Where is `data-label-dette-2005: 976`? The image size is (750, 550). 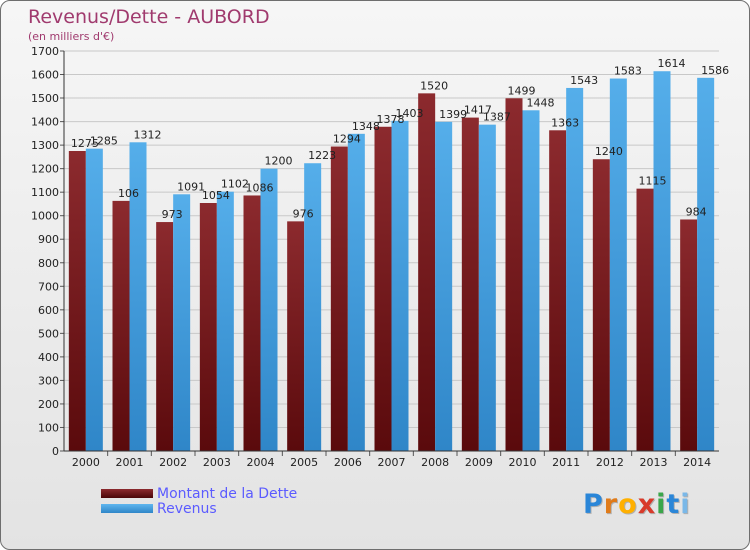 data-label-dette-2005: 976 is located at coordinates (303, 213).